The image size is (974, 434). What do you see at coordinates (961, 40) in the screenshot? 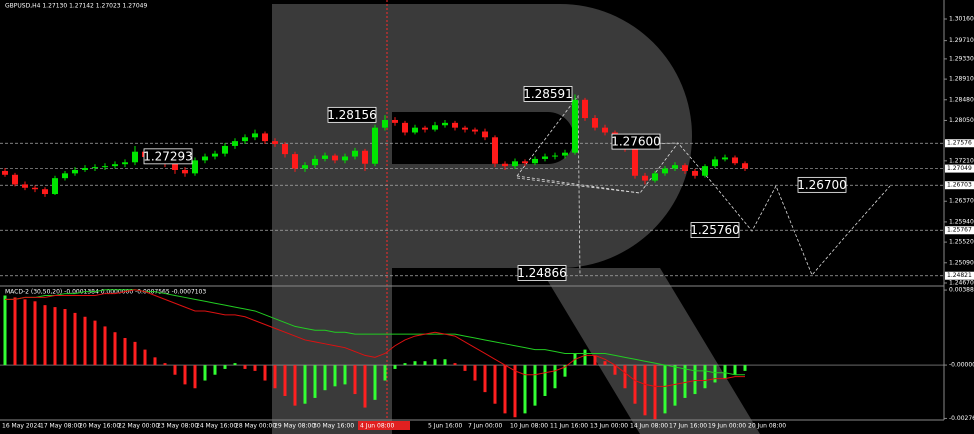
I see `y-tick-label: 1.29710` at bounding box center [961, 40].